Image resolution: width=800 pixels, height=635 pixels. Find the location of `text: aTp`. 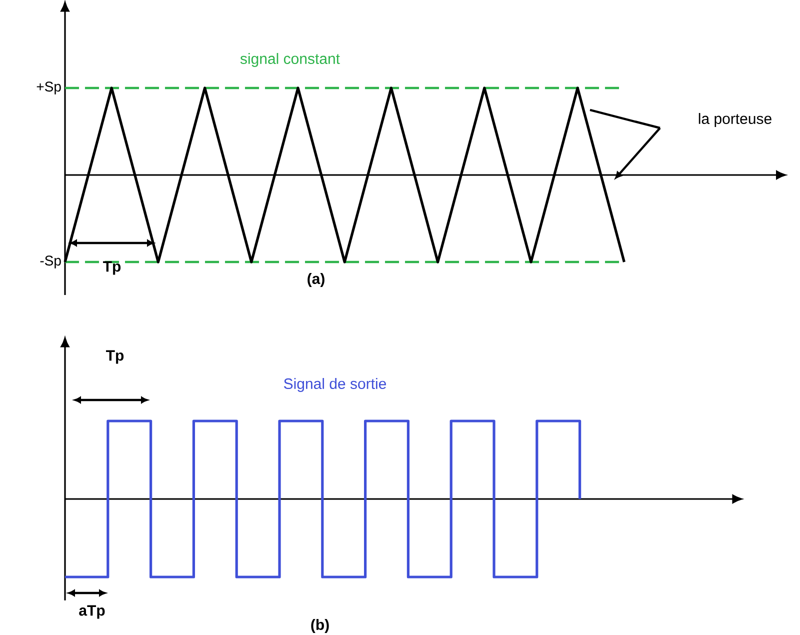

text: aTp is located at coordinates (92, 612).